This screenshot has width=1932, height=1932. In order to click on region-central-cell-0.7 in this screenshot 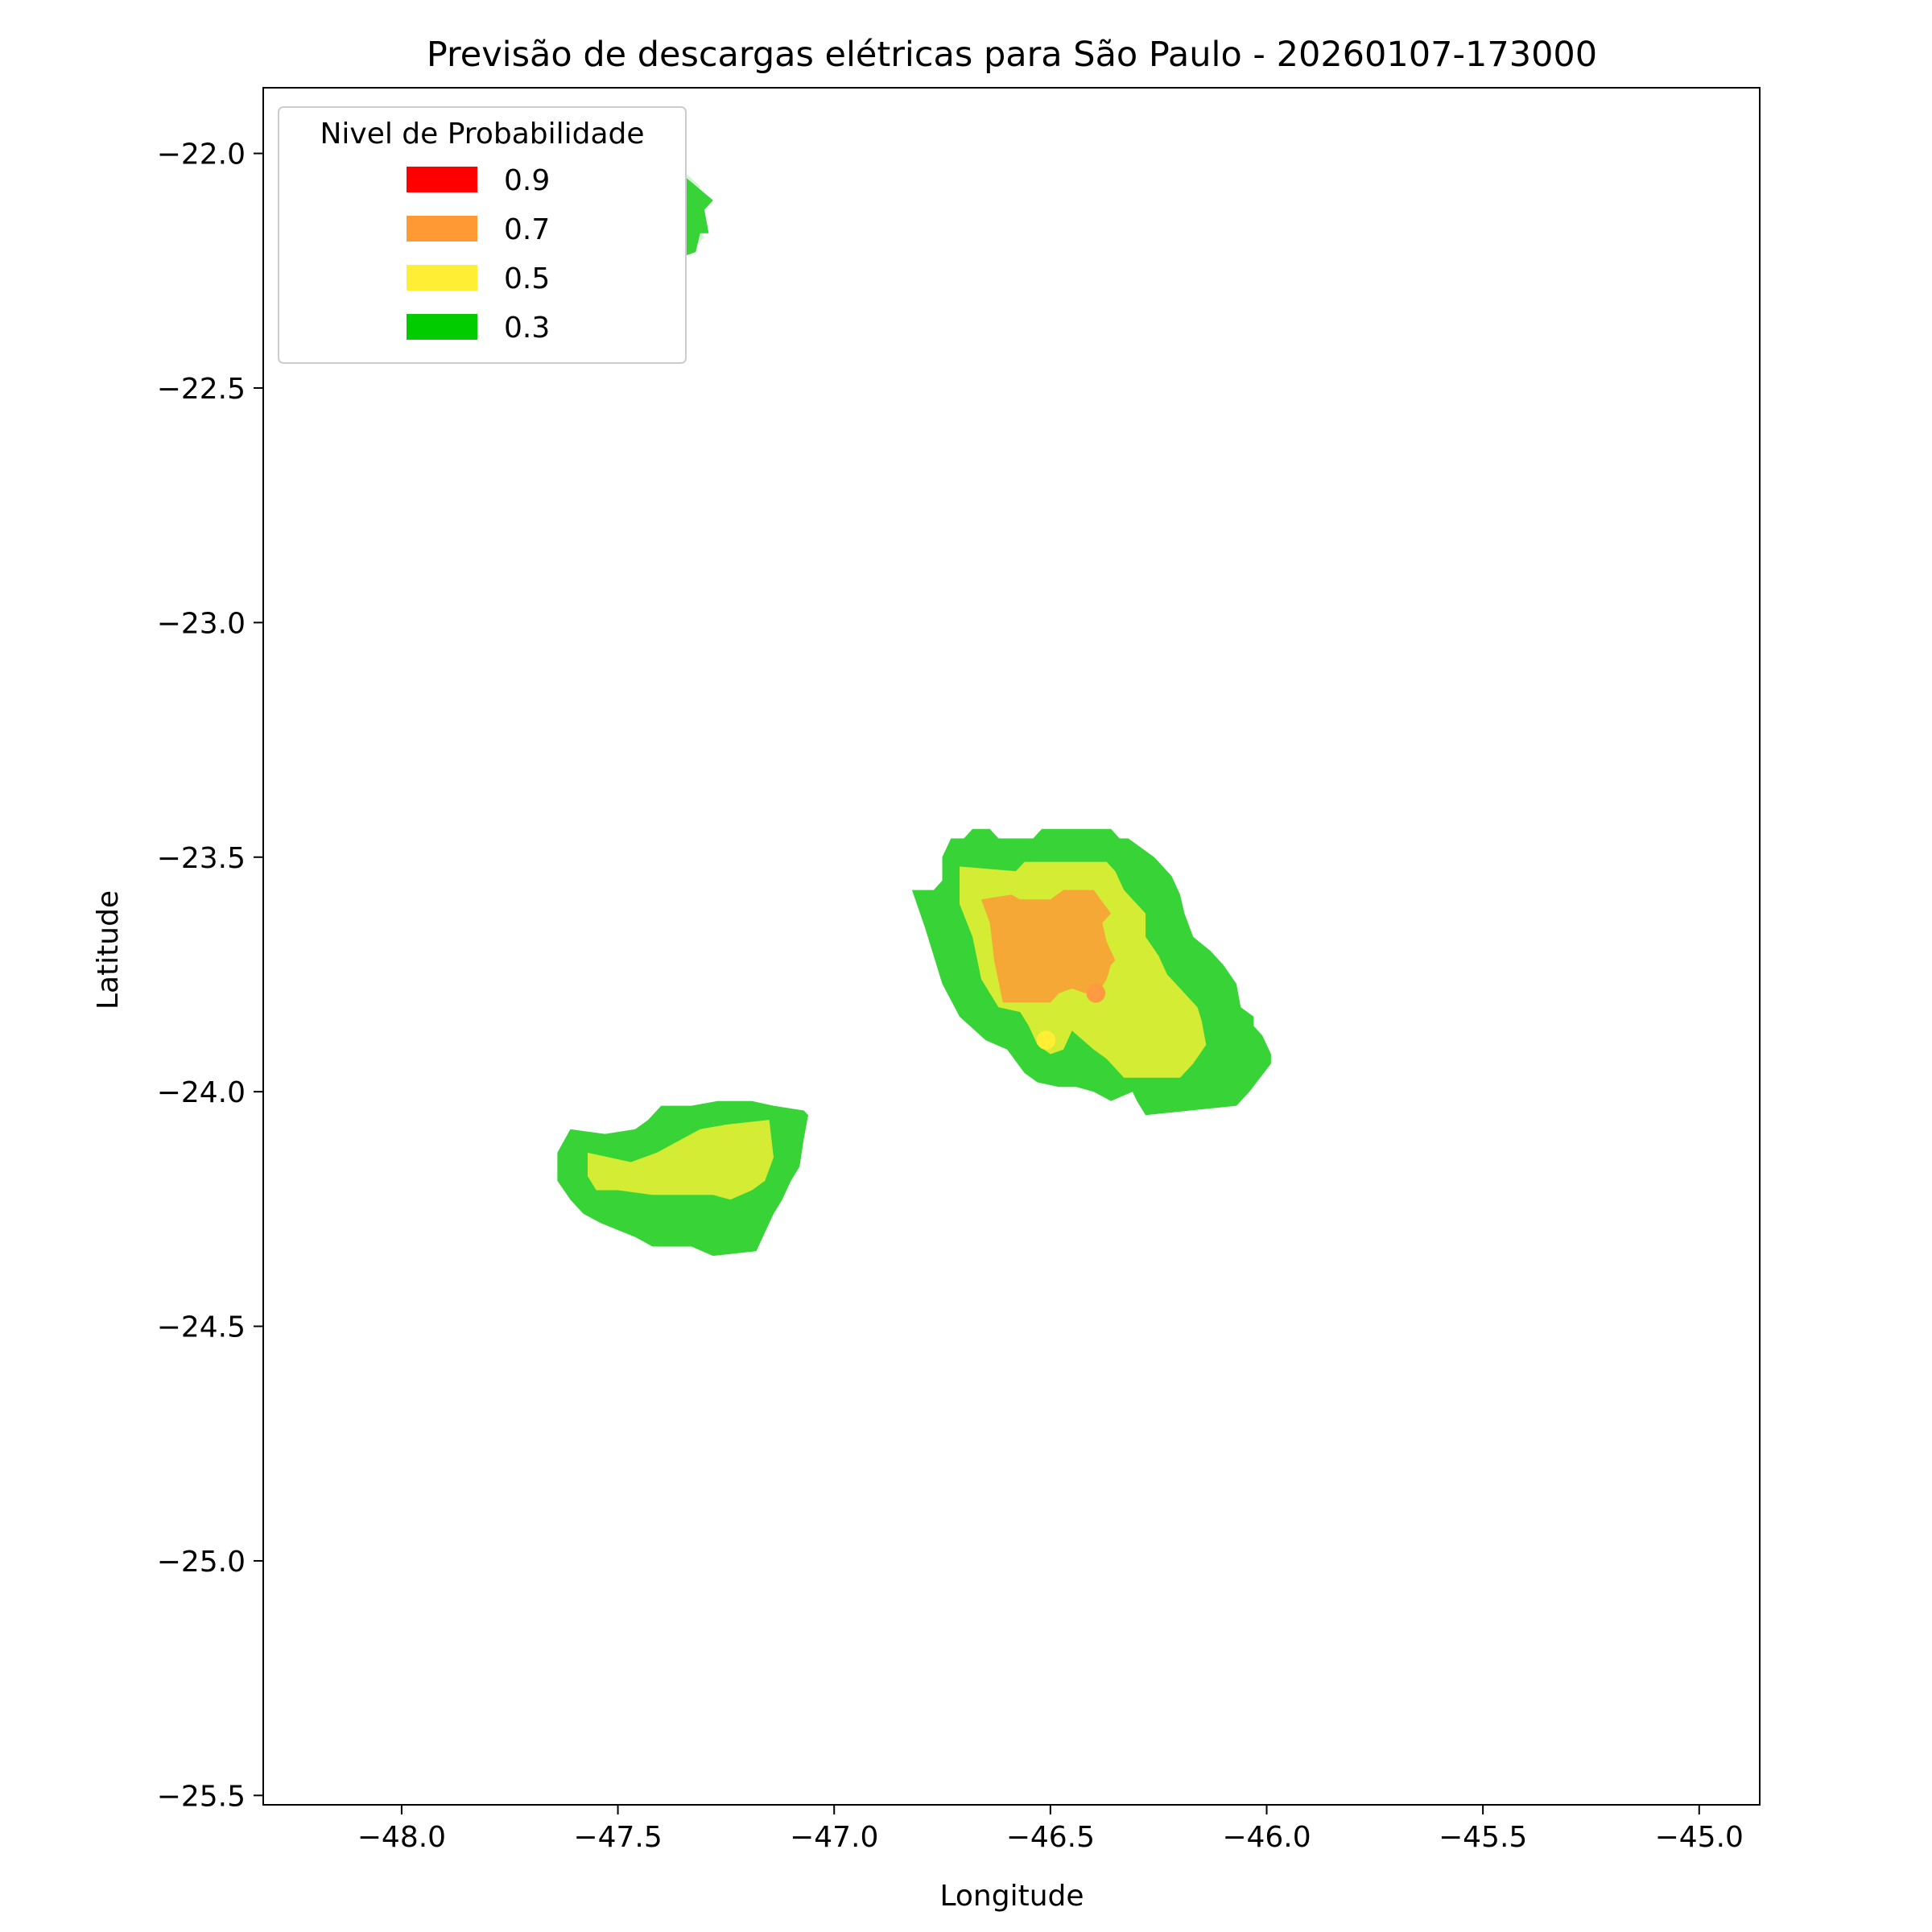, I will do `click(1048, 946)`.